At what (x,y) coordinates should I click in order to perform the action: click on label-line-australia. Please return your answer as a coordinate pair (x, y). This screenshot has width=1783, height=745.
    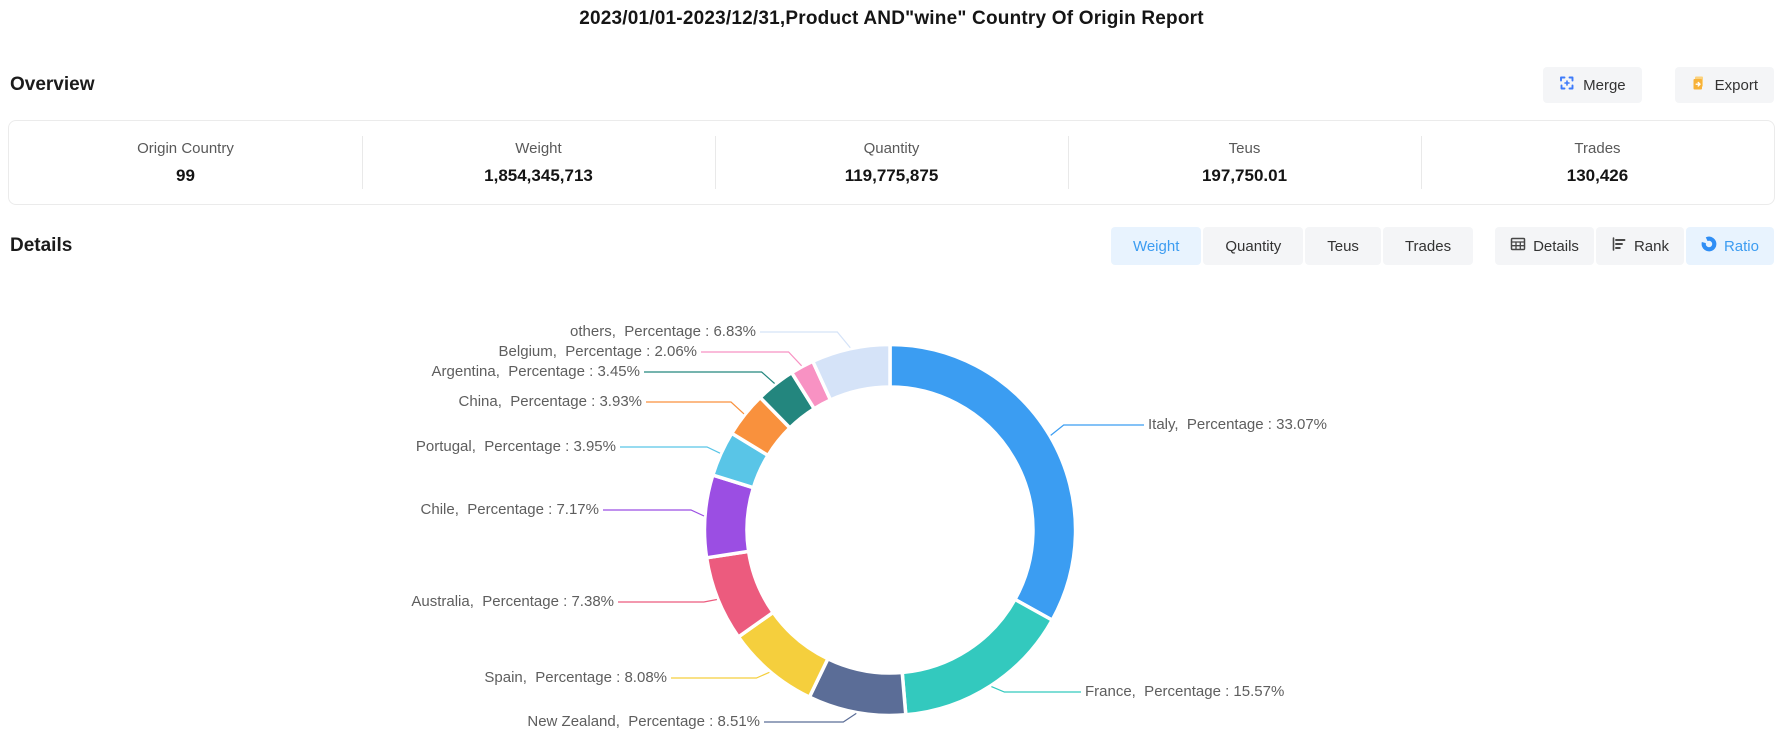
    Looking at the image, I should click on (668, 600).